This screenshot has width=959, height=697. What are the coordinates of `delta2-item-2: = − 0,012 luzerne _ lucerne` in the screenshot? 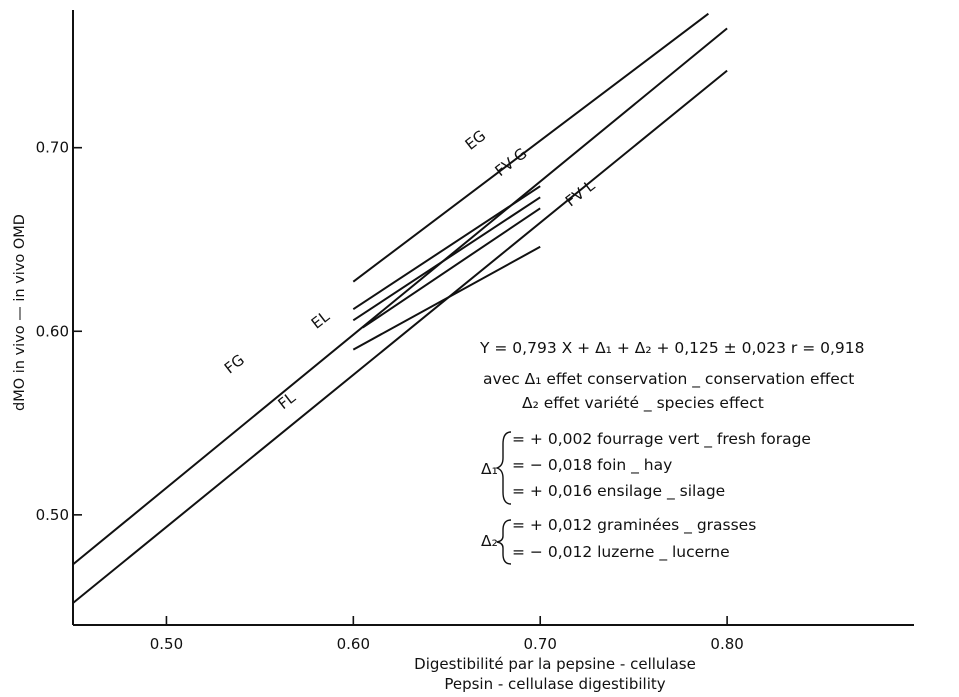 It's located at (621, 552).